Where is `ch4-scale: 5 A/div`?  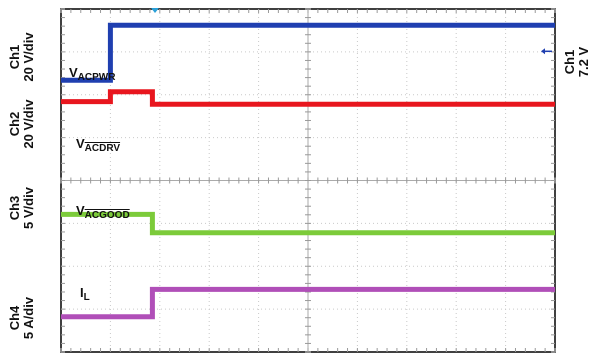
ch4-scale: 5 A/div is located at coordinates (28, 318).